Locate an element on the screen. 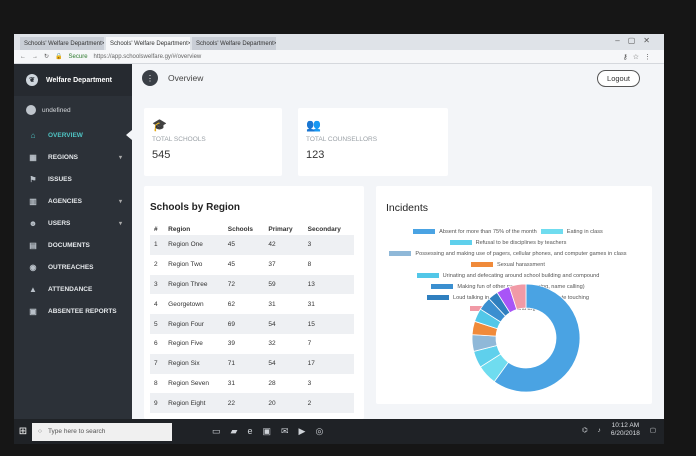 Image resolution: width=696 pixels, height=456 pixels. sidebar-item-issues: ⚑ ISSUES is located at coordinates (73, 179).